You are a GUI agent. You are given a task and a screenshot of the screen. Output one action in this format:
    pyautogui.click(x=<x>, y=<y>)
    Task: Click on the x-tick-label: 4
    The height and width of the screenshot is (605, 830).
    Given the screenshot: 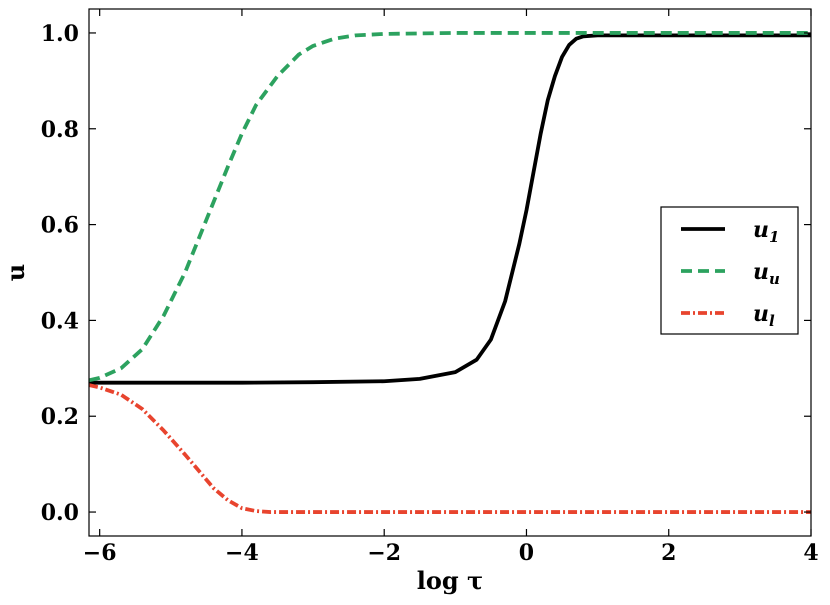 What is the action you would take?
    pyautogui.click(x=810, y=553)
    